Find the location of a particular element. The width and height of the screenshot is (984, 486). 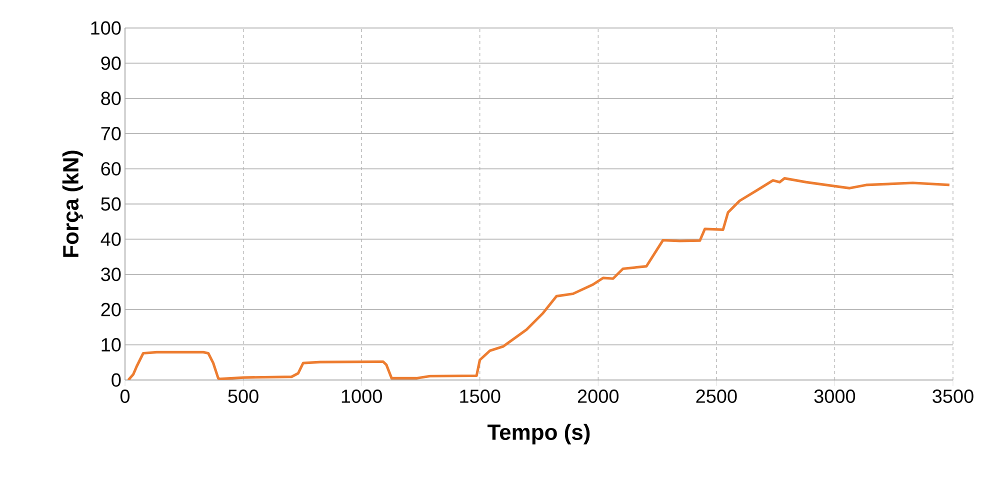

x-tick-label: 3000 is located at coordinates (835, 396).